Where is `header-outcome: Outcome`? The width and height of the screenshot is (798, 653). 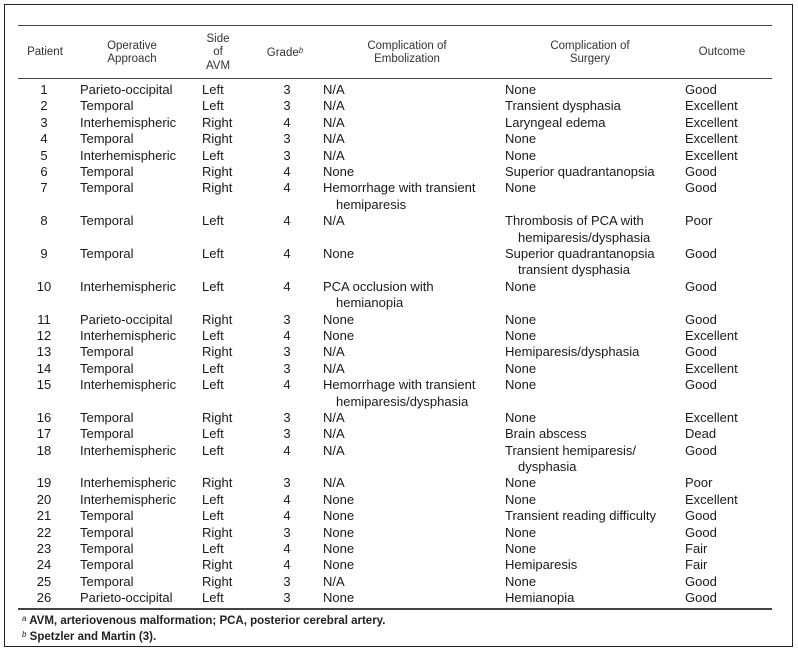 header-outcome: Outcome is located at coordinates (722, 53).